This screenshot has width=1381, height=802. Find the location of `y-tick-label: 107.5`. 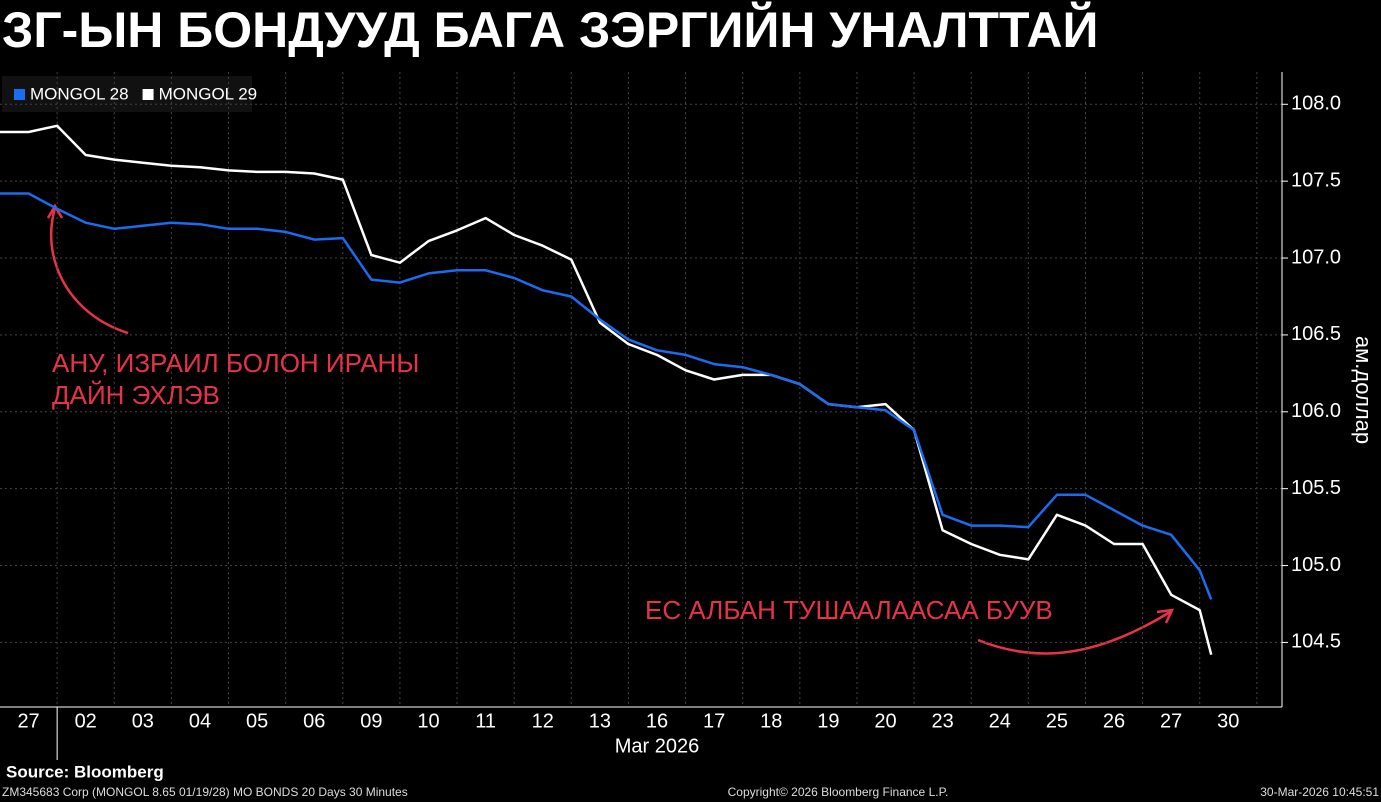

y-tick-label: 107.5 is located at coordinates (1316, 180).